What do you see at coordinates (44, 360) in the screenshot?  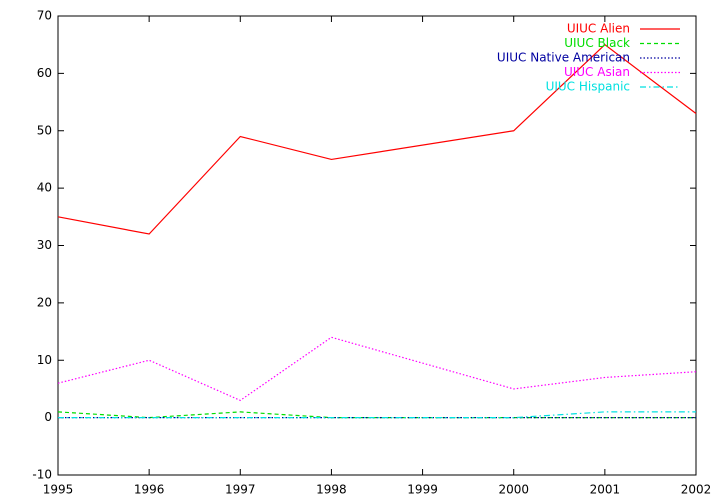 I see `y-tick-label: 10` at bounding box center [44, 360].